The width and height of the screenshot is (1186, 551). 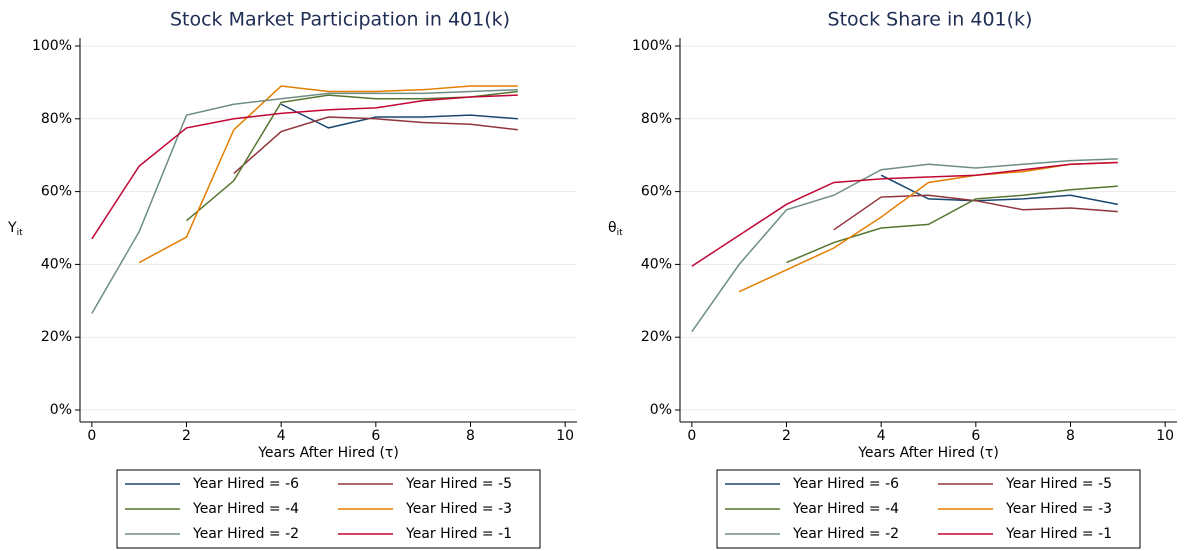 What do you see at coordinates (930, 20) in the screenshot?
I see `chart-title: Stock Share in 401(k)` at bounding box center [930, 20].